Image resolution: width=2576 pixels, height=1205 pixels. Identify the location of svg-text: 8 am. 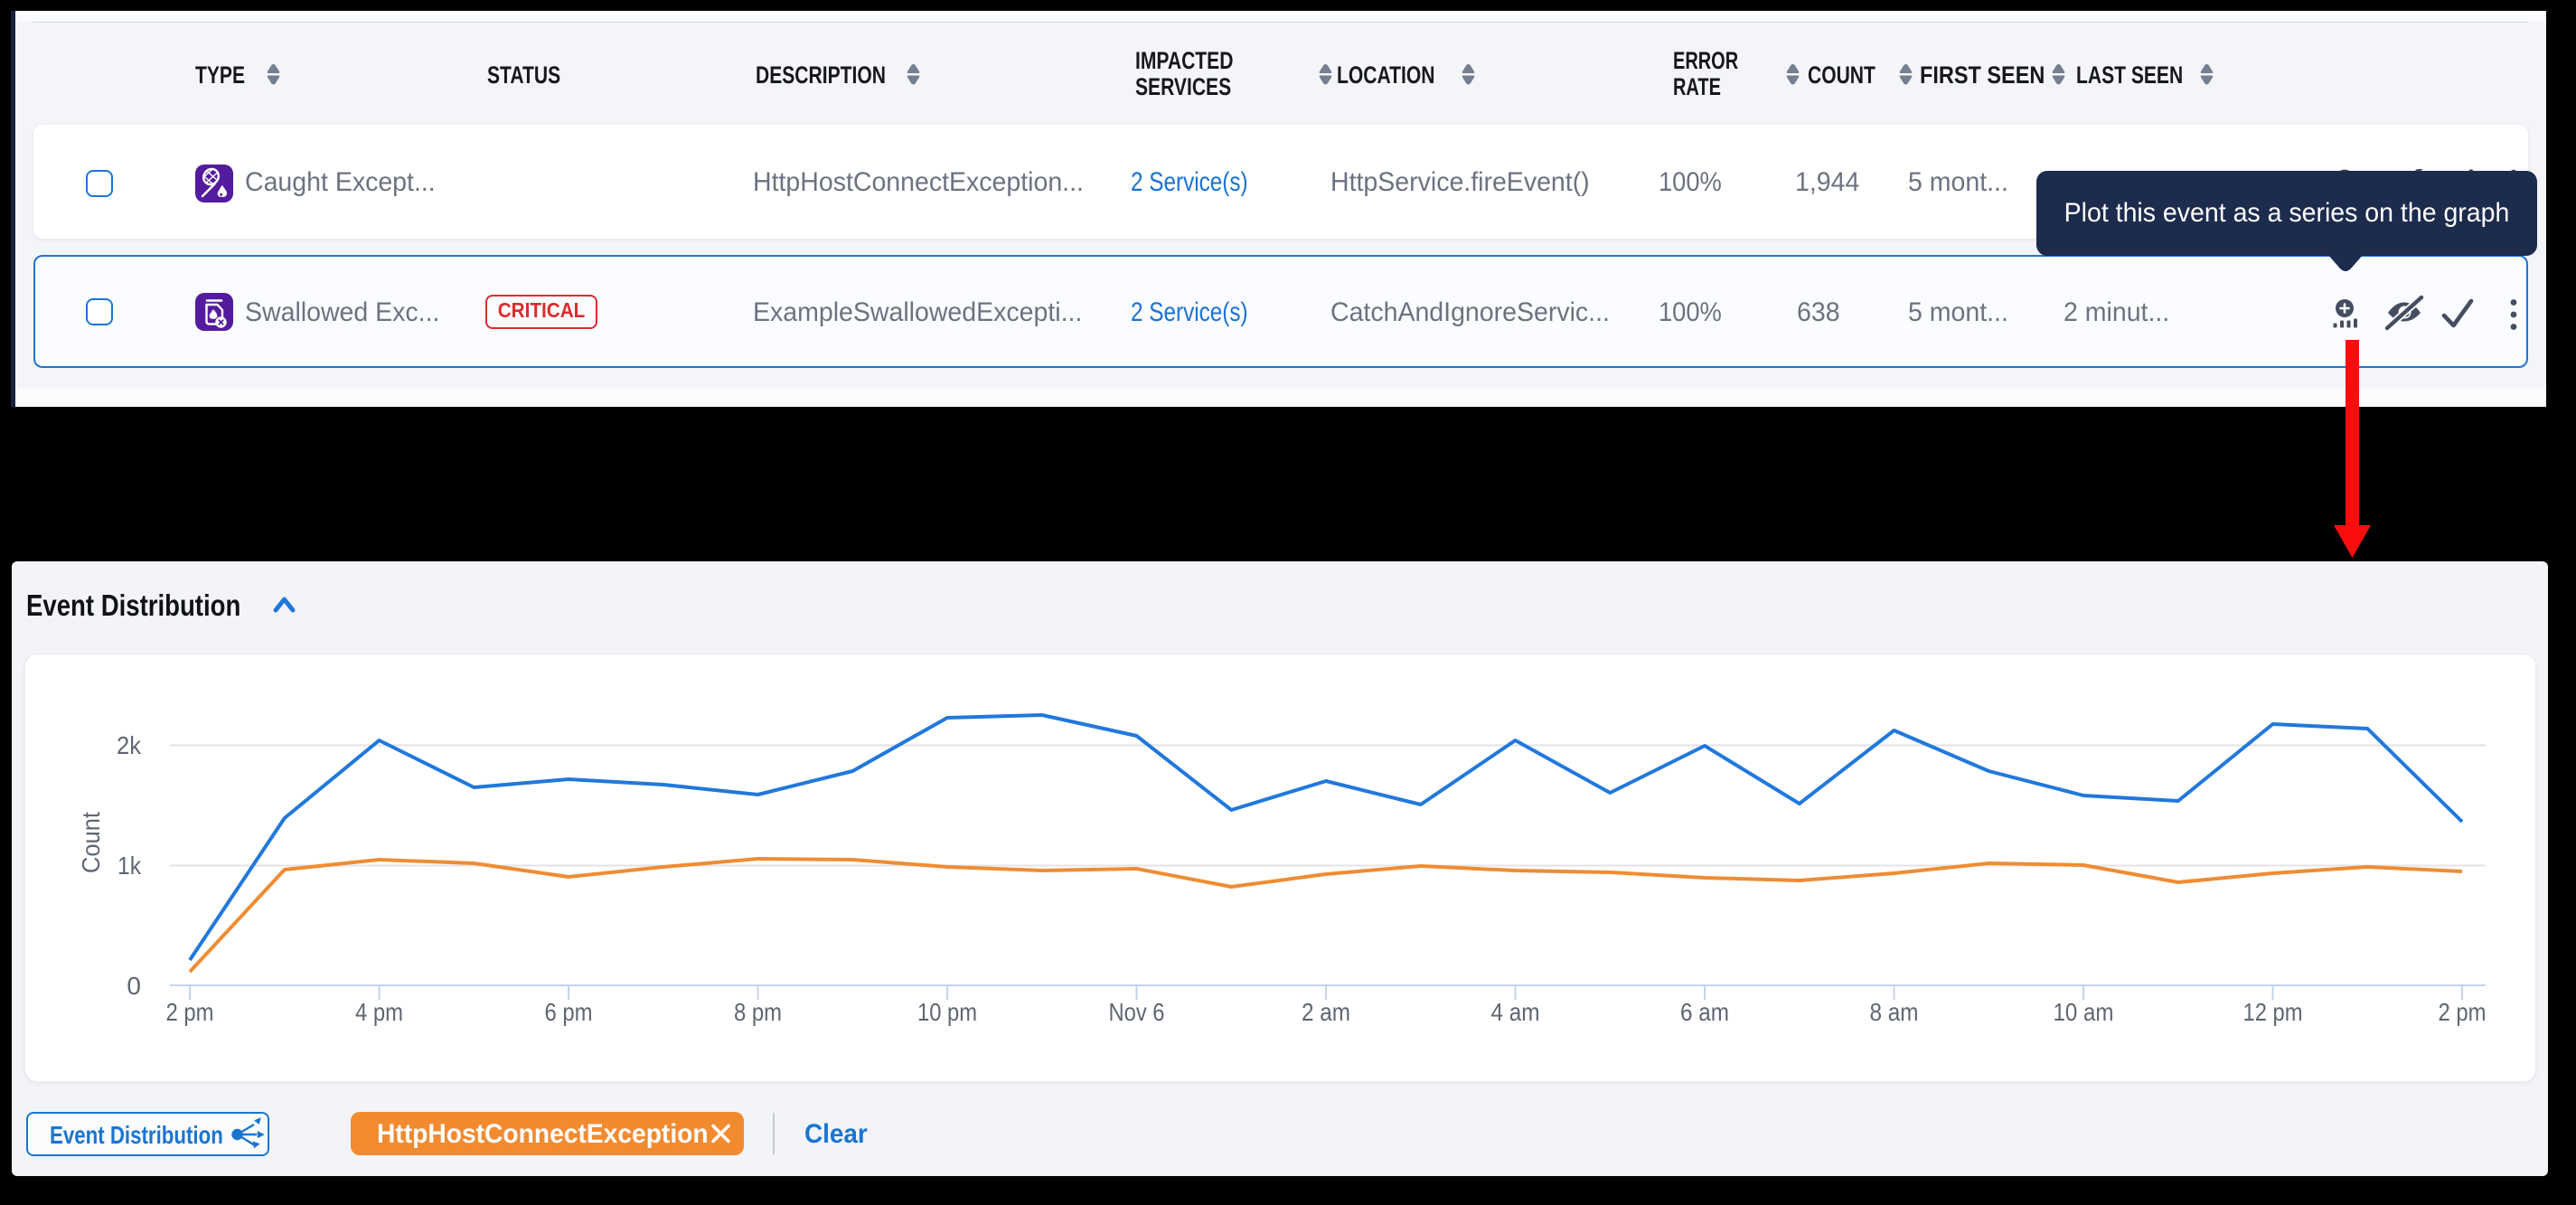
(1894, 1012).